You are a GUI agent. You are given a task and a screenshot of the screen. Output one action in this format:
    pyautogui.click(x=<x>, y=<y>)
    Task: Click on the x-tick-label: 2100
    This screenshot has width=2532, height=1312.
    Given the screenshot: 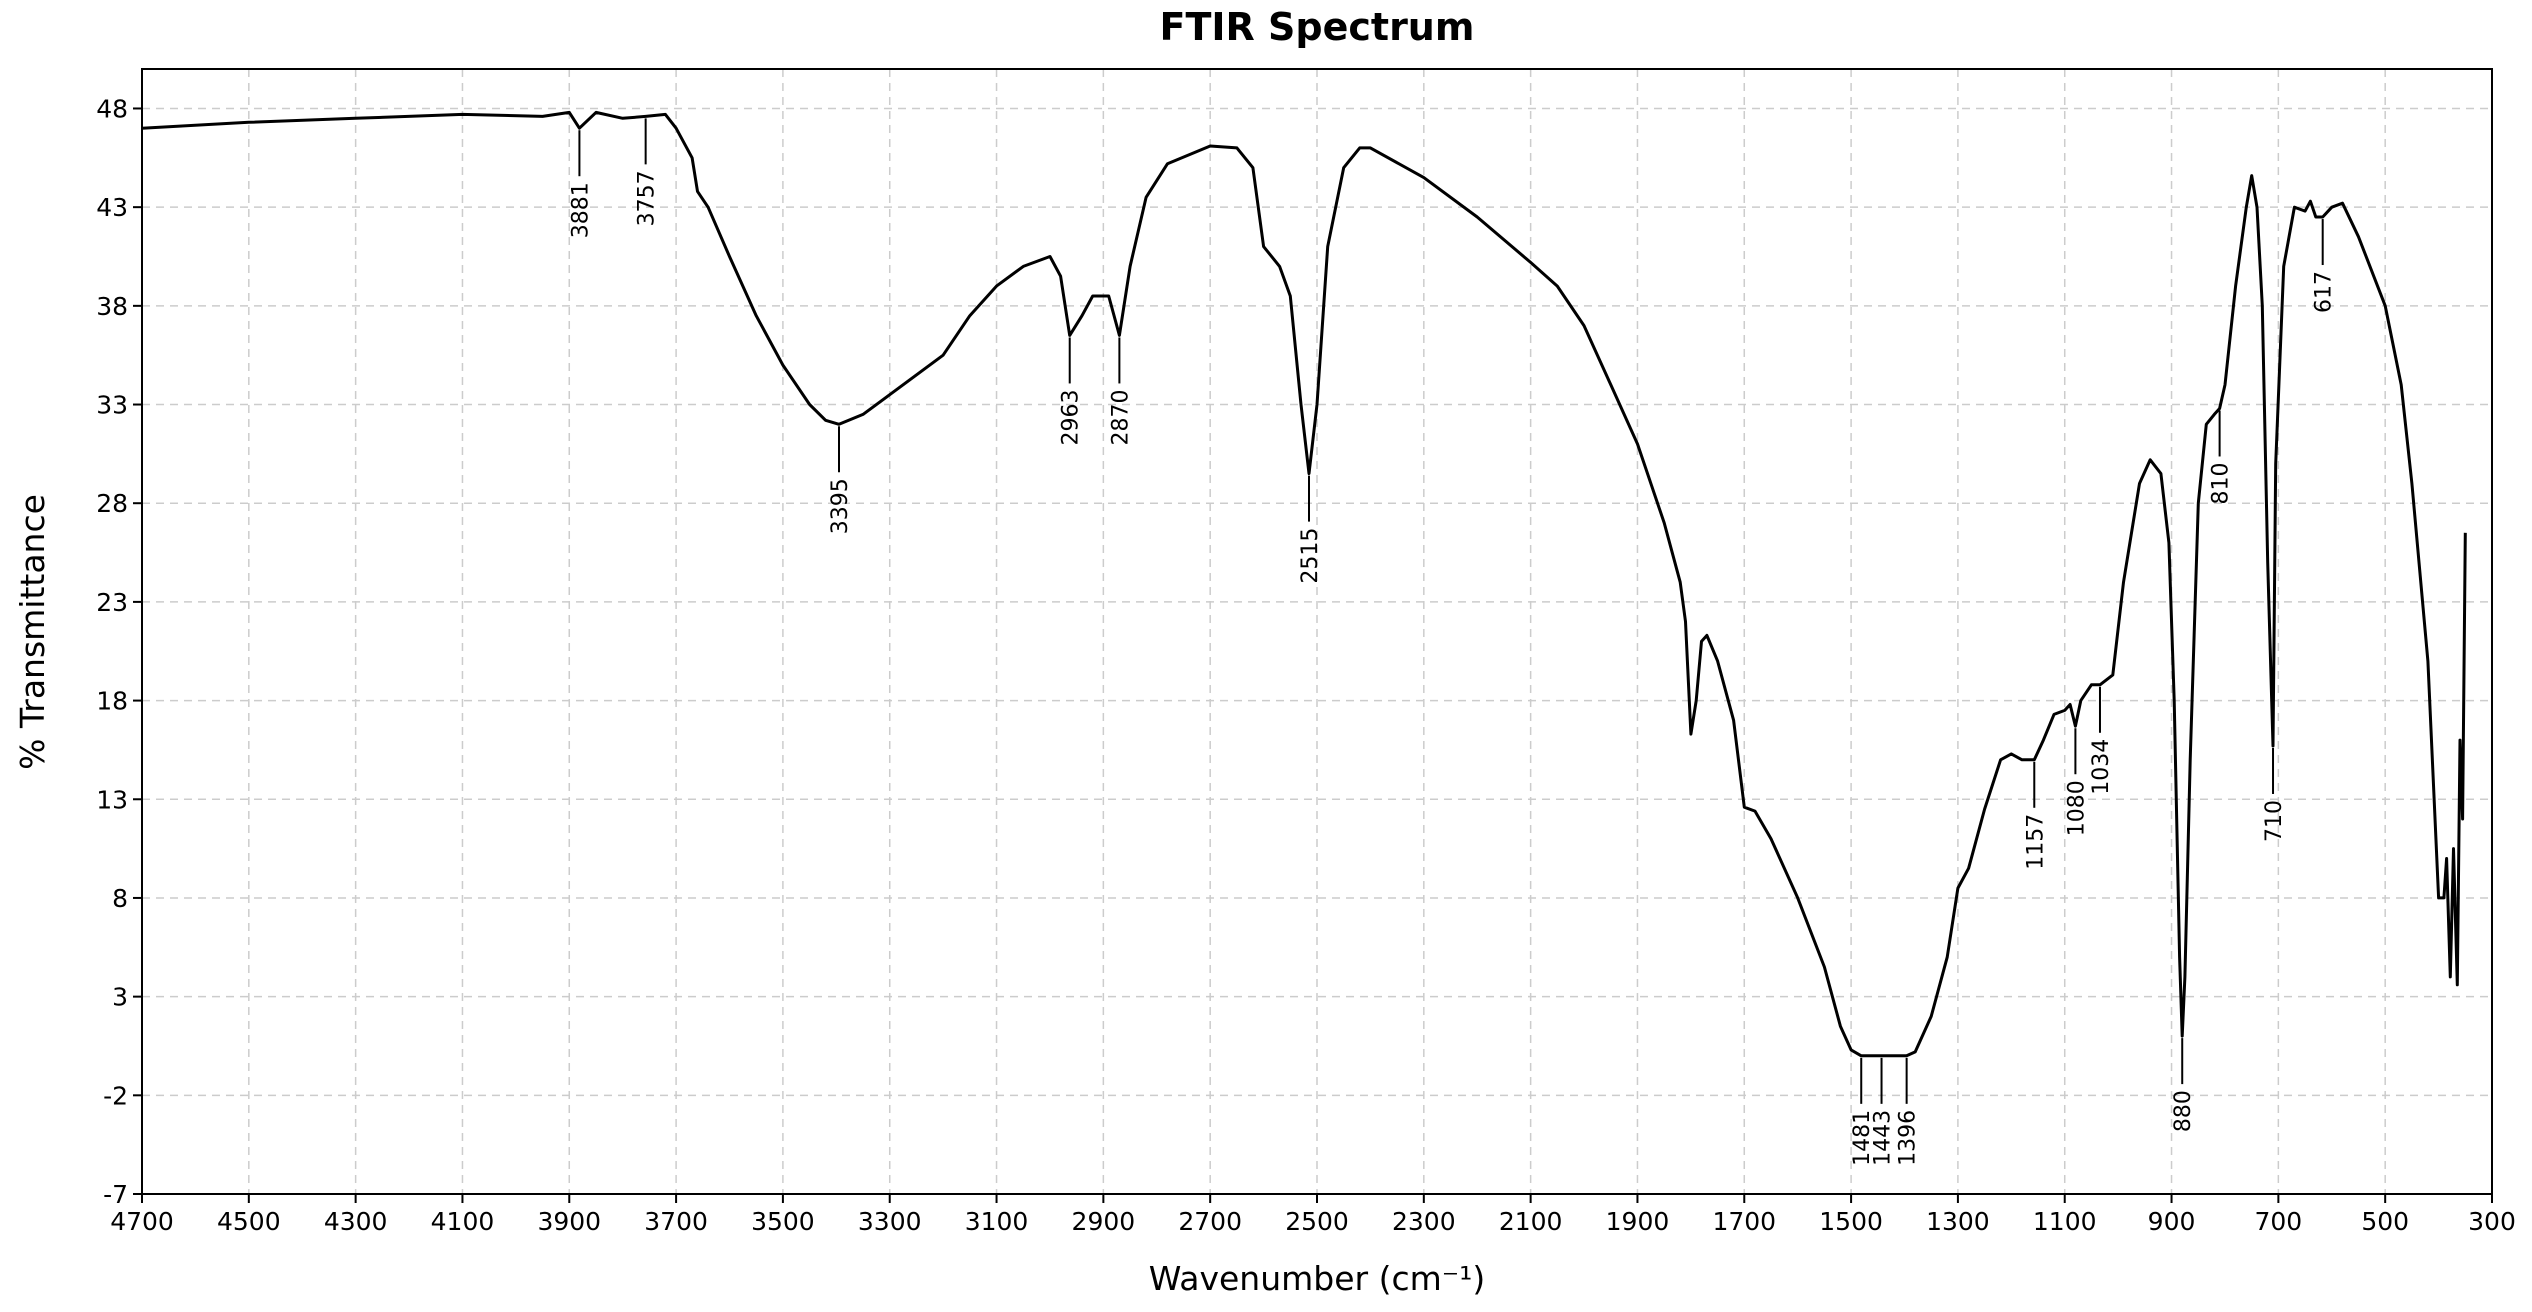 What is the action you would take?
    pyautogui.click(x=1531, y=1221)
    